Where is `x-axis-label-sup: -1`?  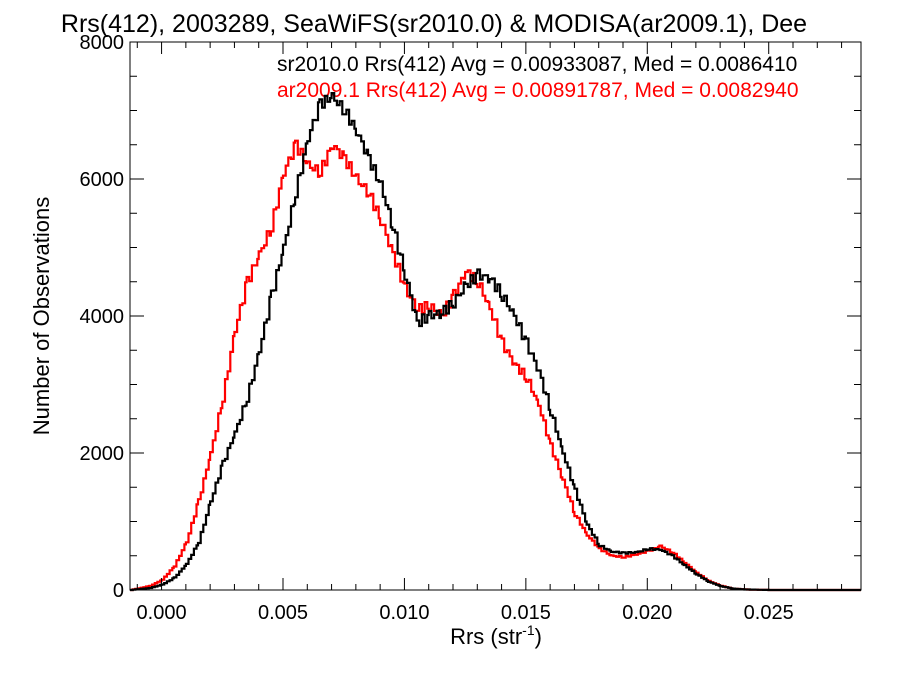
x-axis-label-sup: -1 is located at coordinates (528, 630).